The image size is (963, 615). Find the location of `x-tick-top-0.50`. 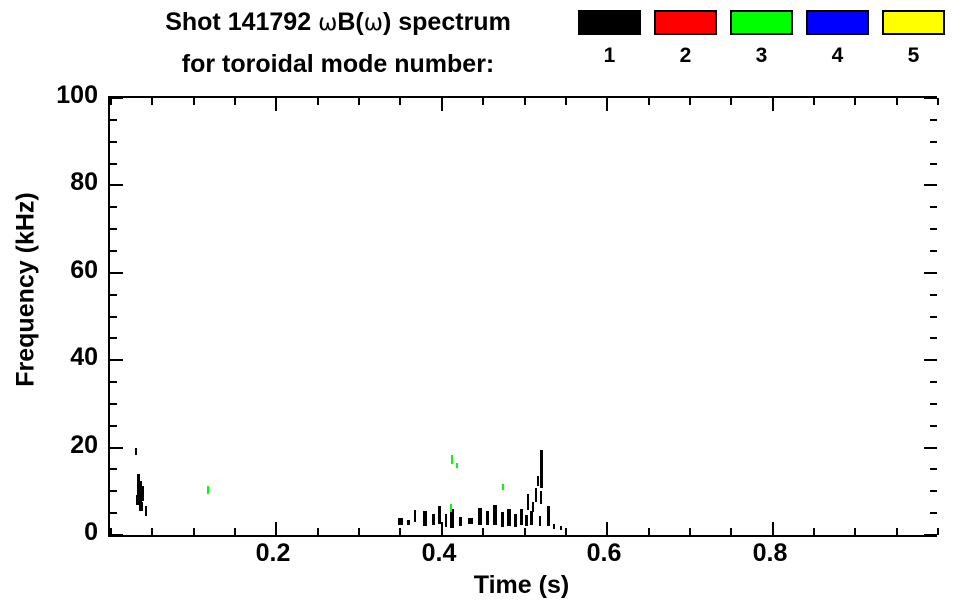

x-tick-top-0.50 is located at coordinates (525, 101).